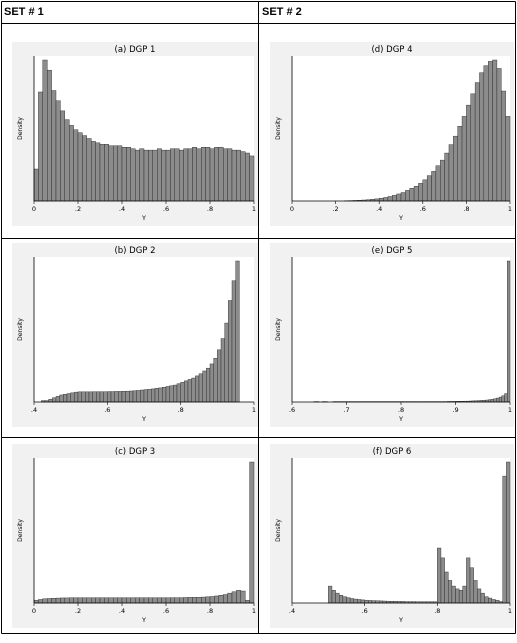 This screenshot has height=643, width=517. Describe the element at coordinates (392, 452) in the screenshot. I see `chart-title: (f) DGP 6` at that location.